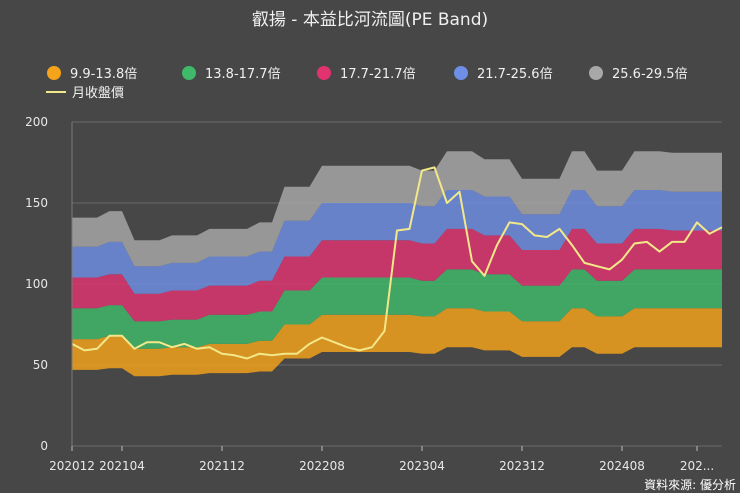 The image size is (740, 493). I want to click on y-tick-label: 200, so click(36, 122).